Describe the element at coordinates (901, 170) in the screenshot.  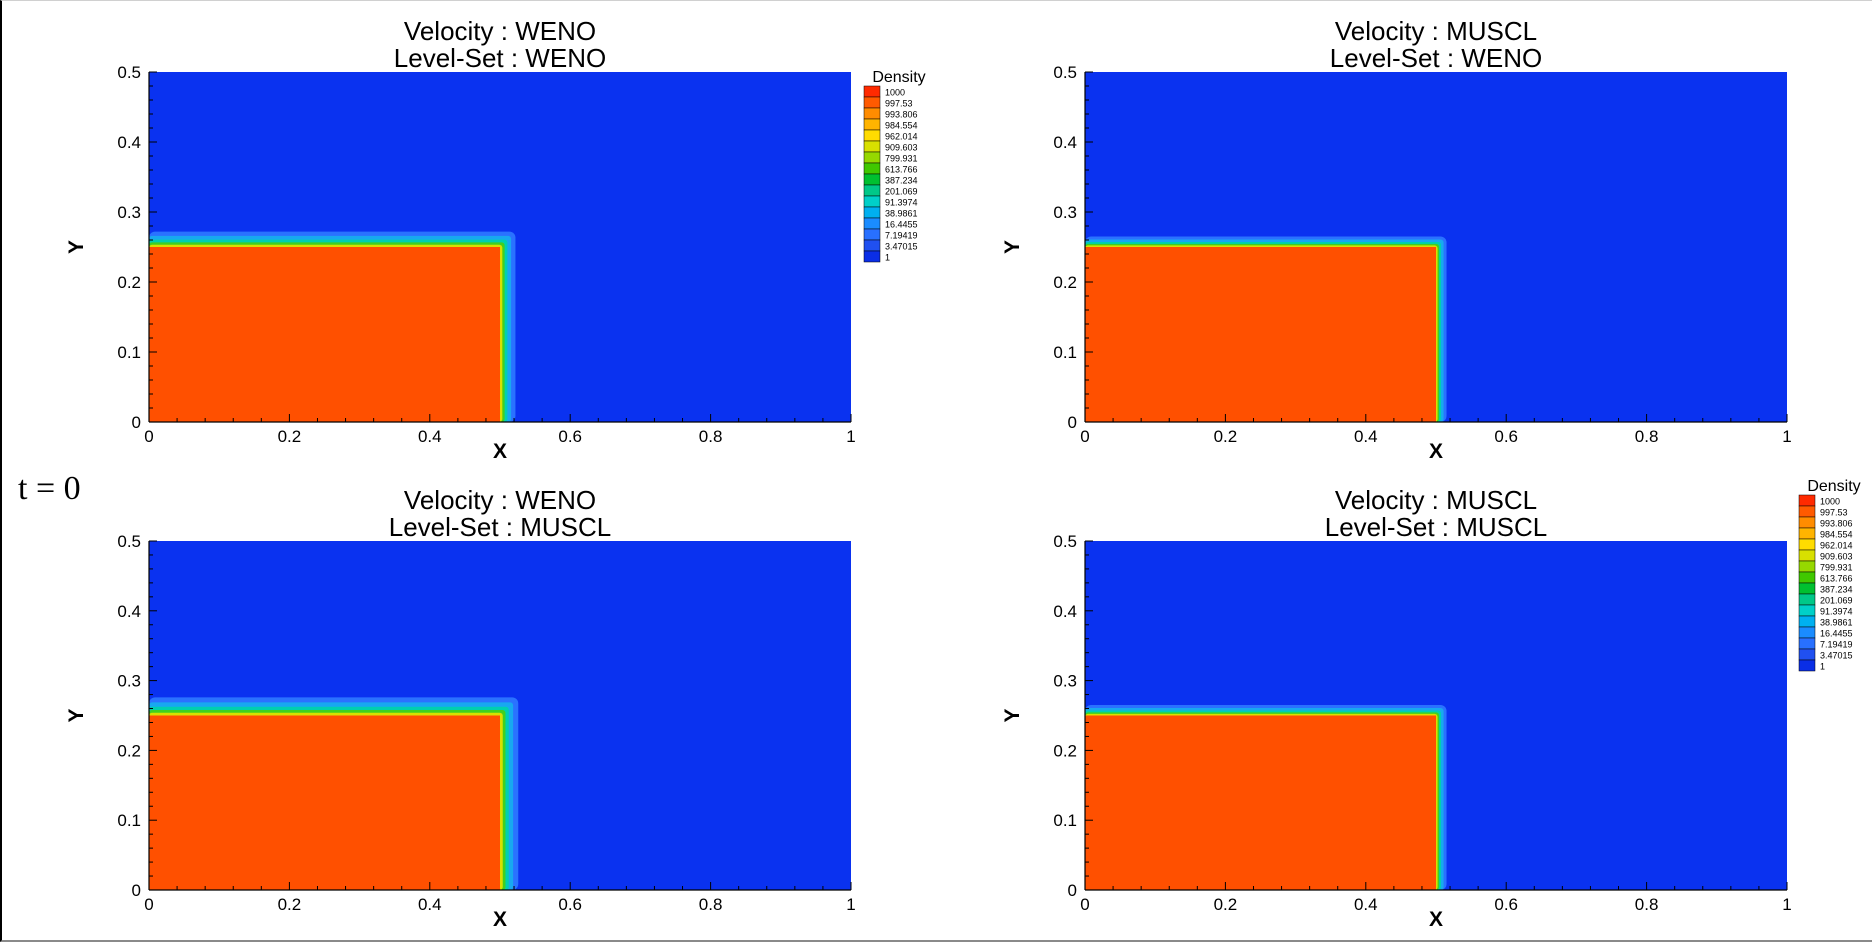
I see `legend-level-label: 613.766` at that location.